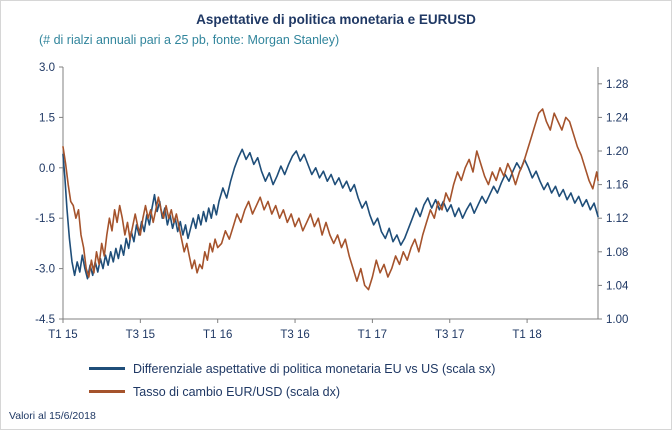  What do you see at coordinates (217, 335) in the screenshot?
I see `svg-text: T1 16` at bounding box center [217, 335].